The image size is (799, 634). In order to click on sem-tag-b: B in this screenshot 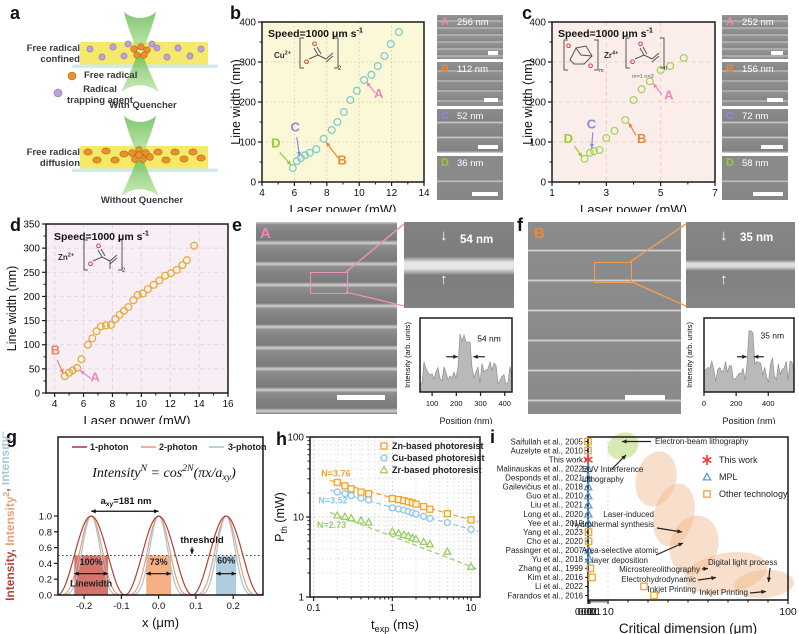, I will do `click(539, 233)`.